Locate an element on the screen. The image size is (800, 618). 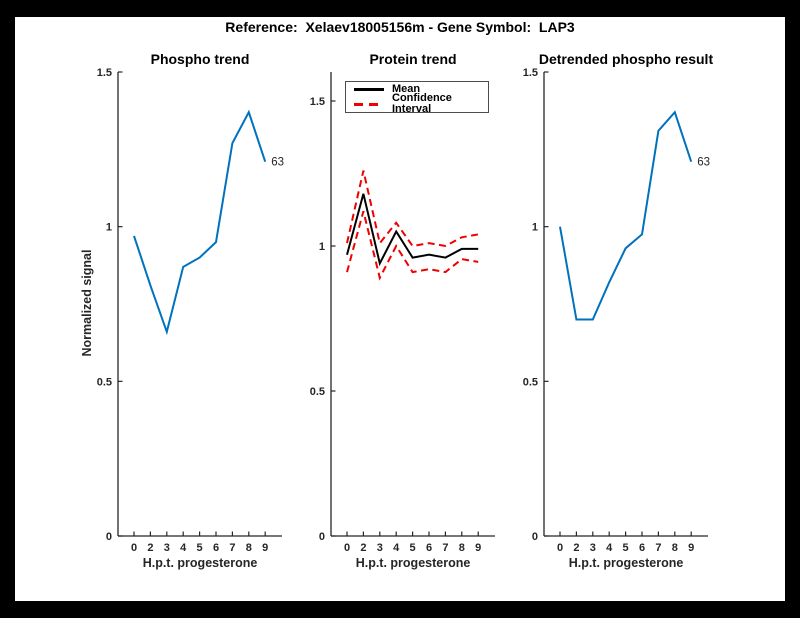
mean-line-sample-icon is located at coordinates (369, 90).